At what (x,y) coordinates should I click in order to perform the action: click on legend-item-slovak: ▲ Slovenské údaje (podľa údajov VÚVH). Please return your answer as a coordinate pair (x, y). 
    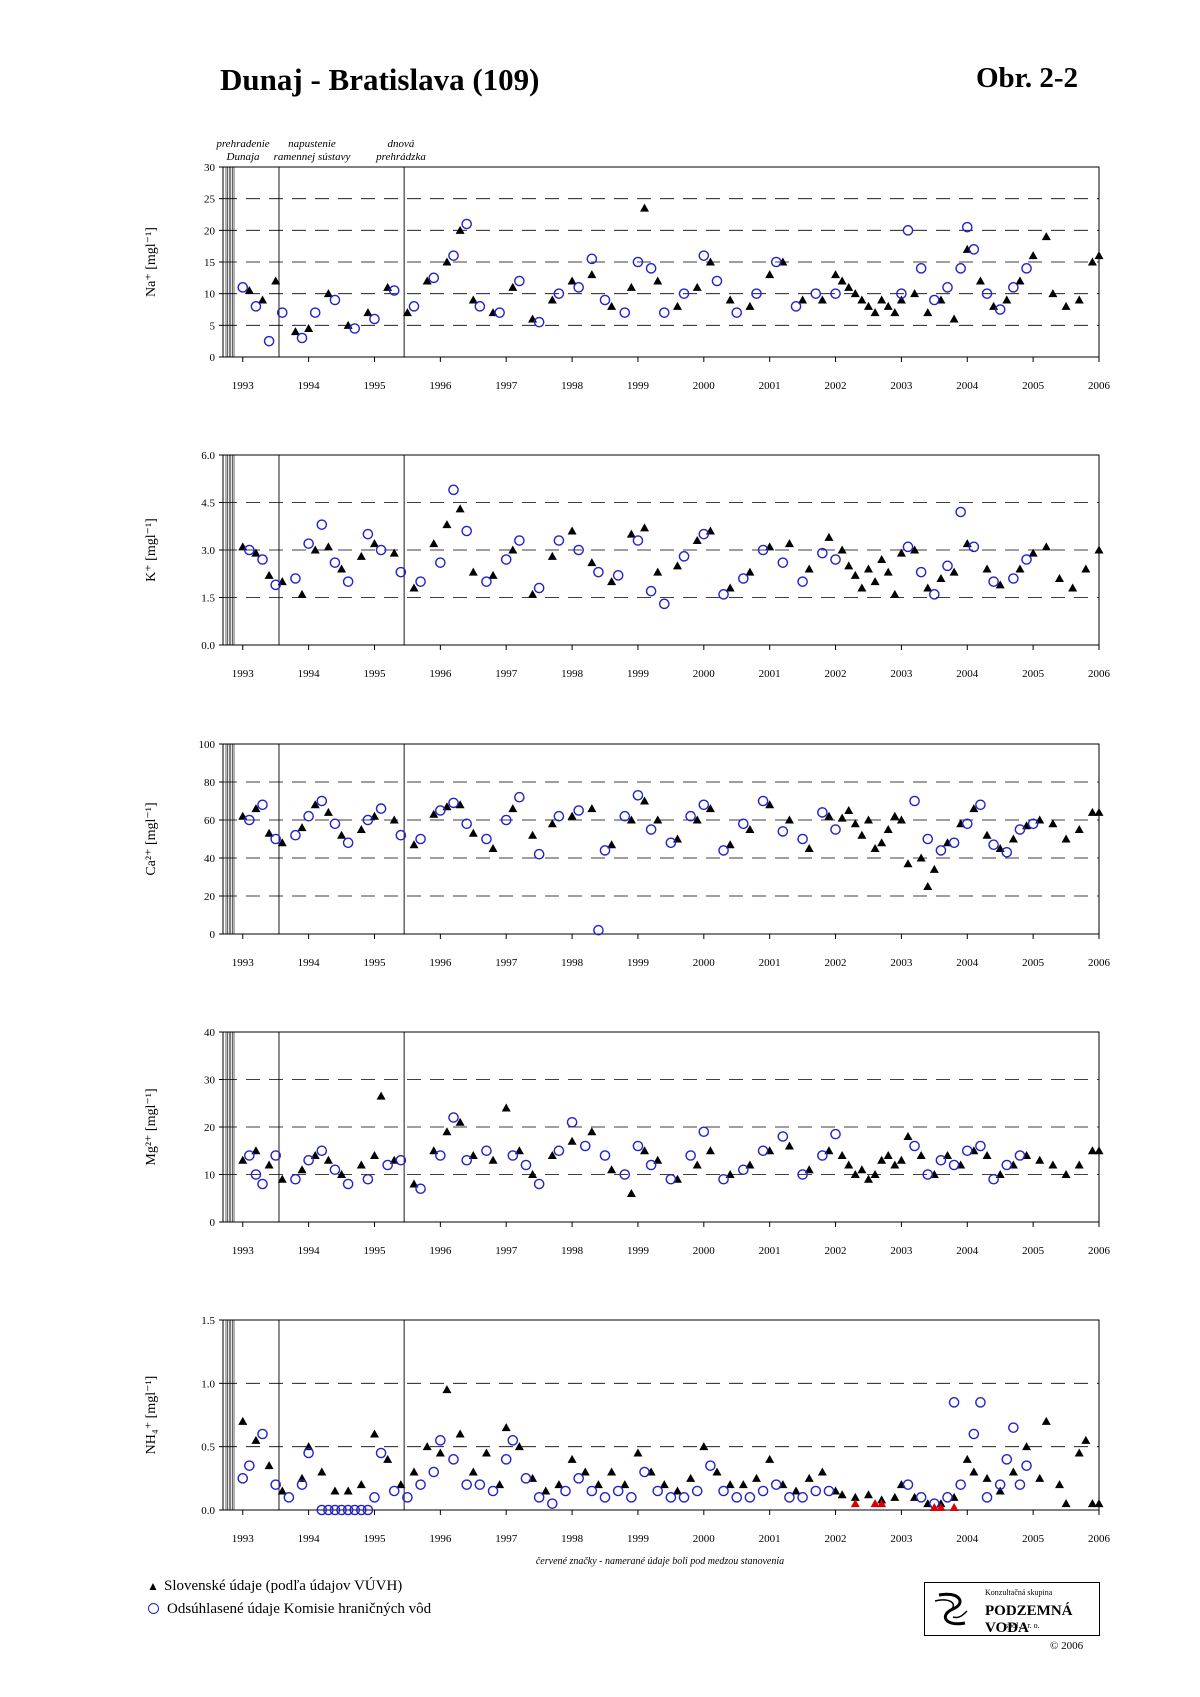
    Looking at the image, I should click on (274, 1586).